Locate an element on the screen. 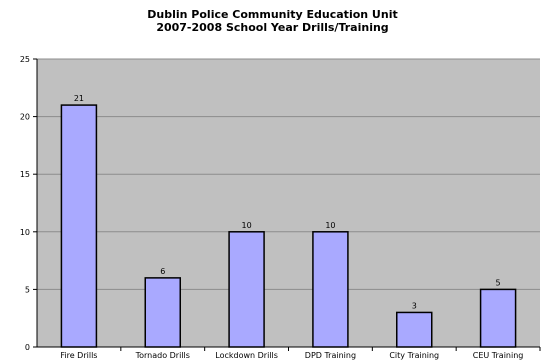  y-tick-label: 15 is located at coordinates (25, 174).